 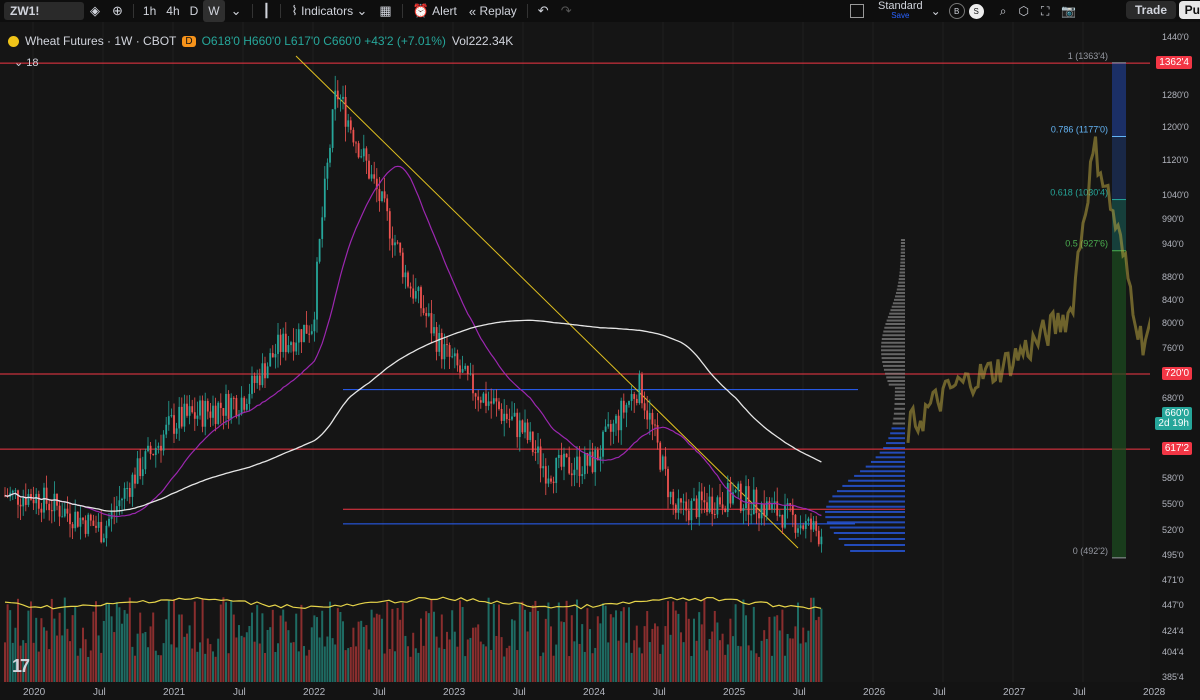 I want to click on alert-button: ⏰ Alert, so click(x=435, y=11).